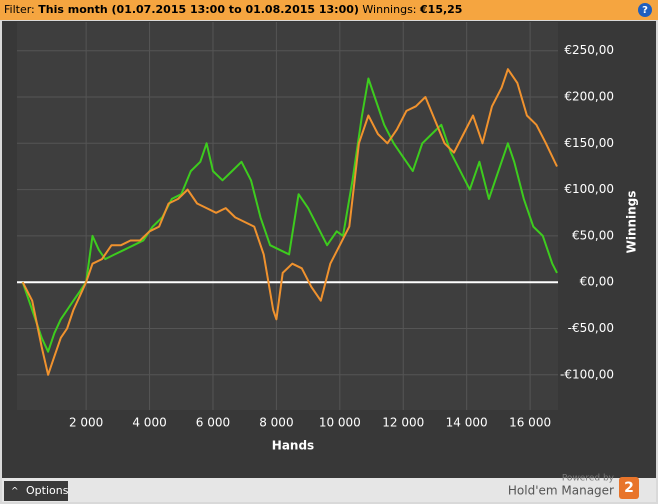  Describe the element at coordinates (389, 9) in the screenshot. I see `winnings-label: Winnings:` at that location.